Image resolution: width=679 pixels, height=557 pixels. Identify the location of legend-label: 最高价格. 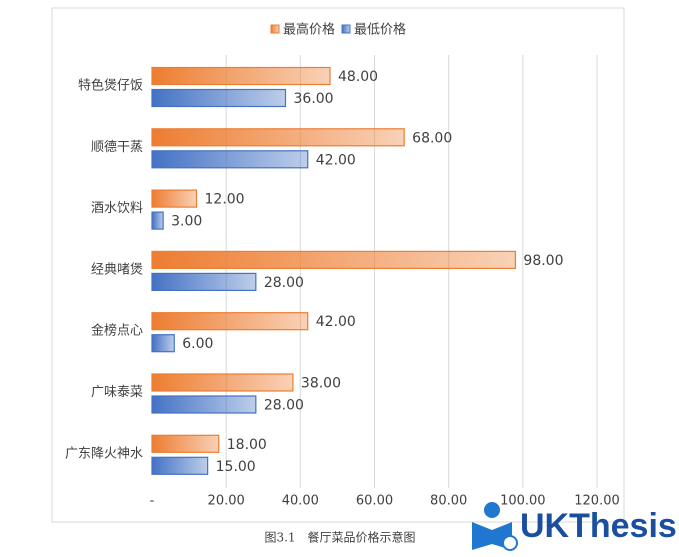
(309, 30).